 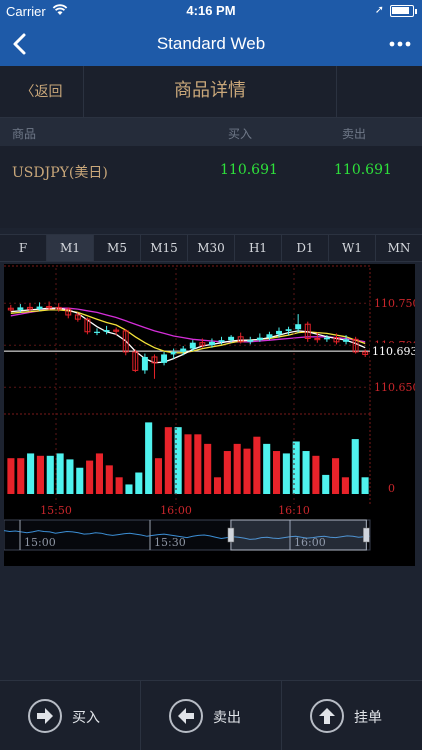 I want to click on header-right-slot, so click(x=379, y=92).